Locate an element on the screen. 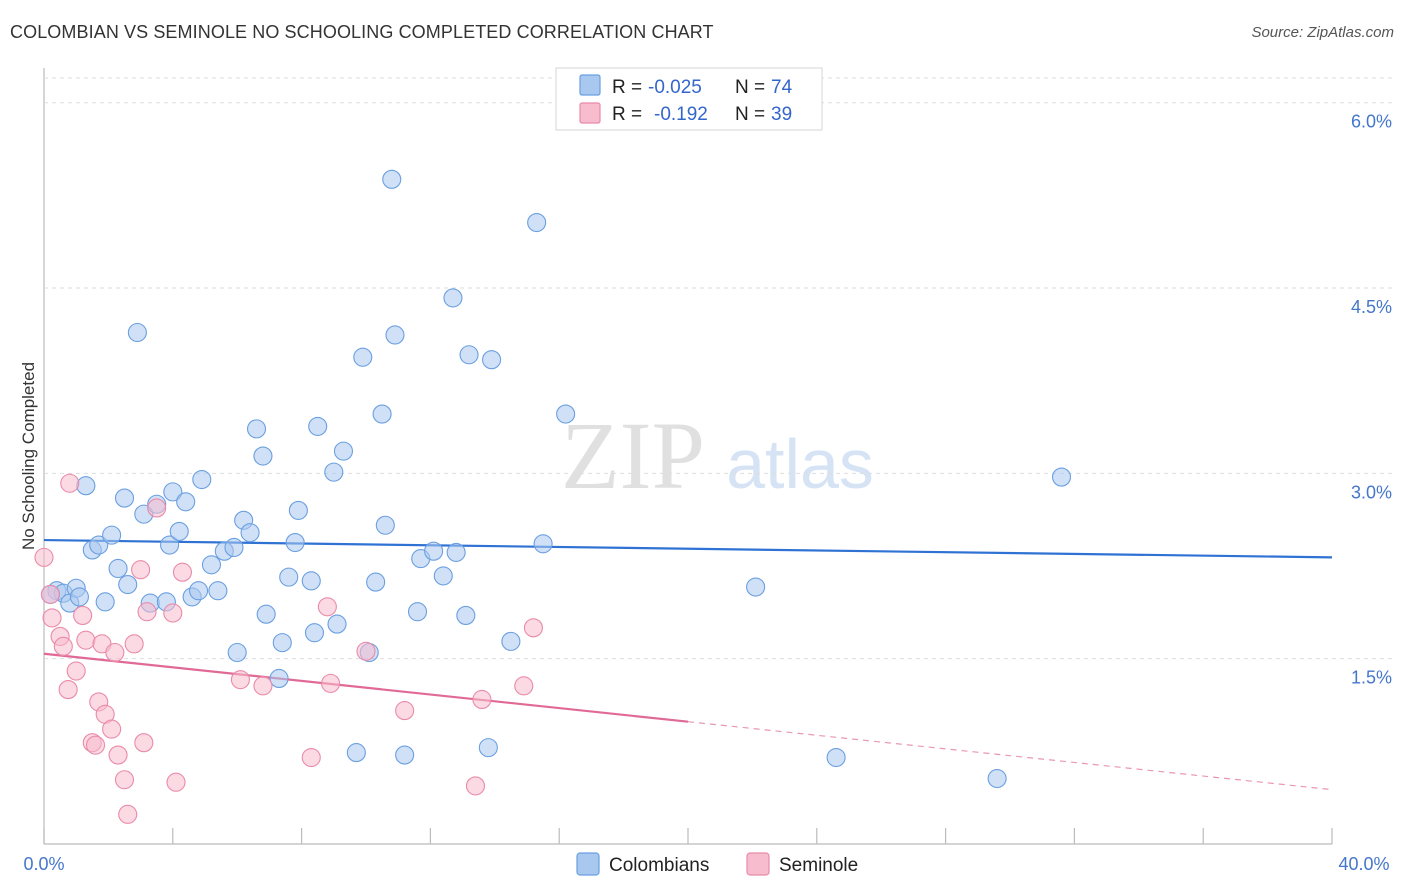 This screenshot has height=892, width=1406. legend-n-label-0: N = is located at coordinates (750, 87).